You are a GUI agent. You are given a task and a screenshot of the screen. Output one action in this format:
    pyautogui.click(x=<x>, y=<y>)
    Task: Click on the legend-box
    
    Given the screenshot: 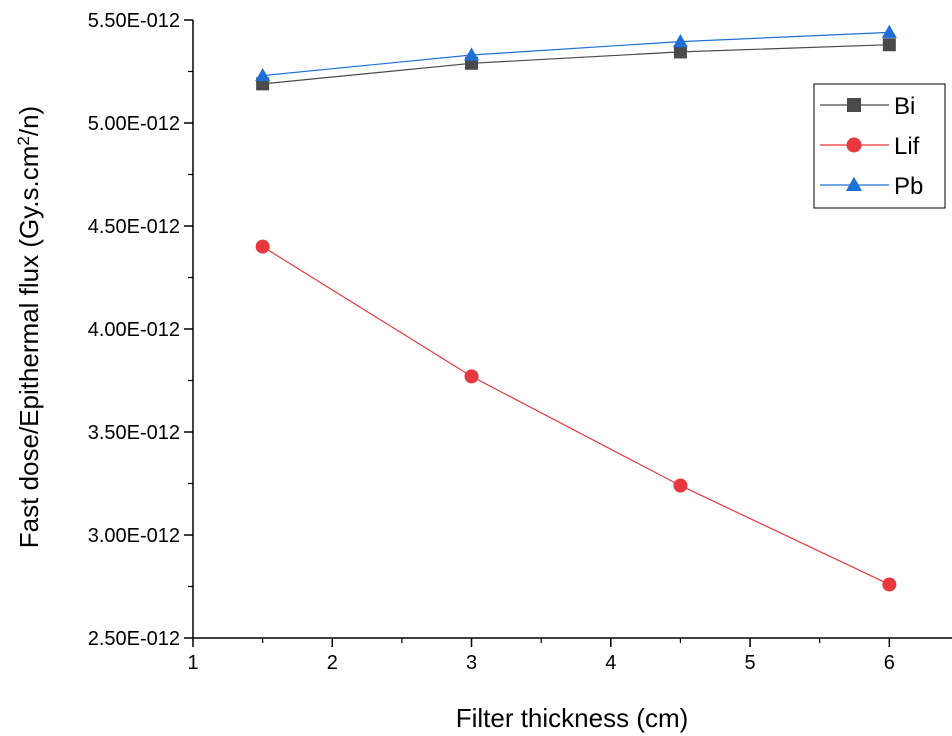 What is the action you would take?
    pyautogui.click(x=879, y=146)
    